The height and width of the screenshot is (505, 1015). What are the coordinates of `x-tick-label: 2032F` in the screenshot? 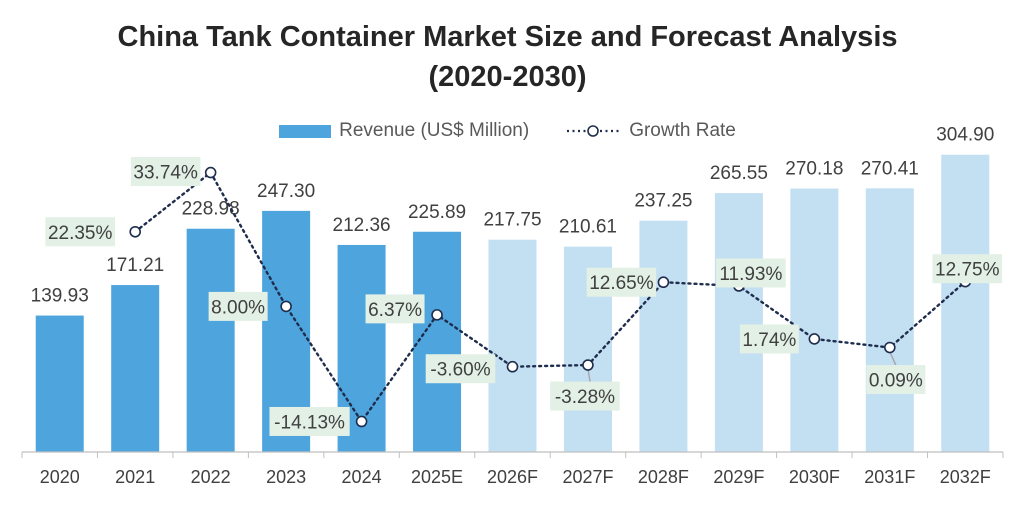 It's located at (965, 477).